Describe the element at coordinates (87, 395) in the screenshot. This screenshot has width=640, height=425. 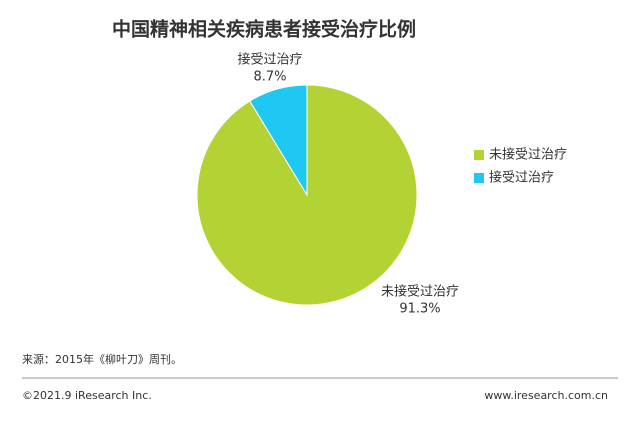
I see `copyright: ©2021.9 iResearch Inc.` at that location.